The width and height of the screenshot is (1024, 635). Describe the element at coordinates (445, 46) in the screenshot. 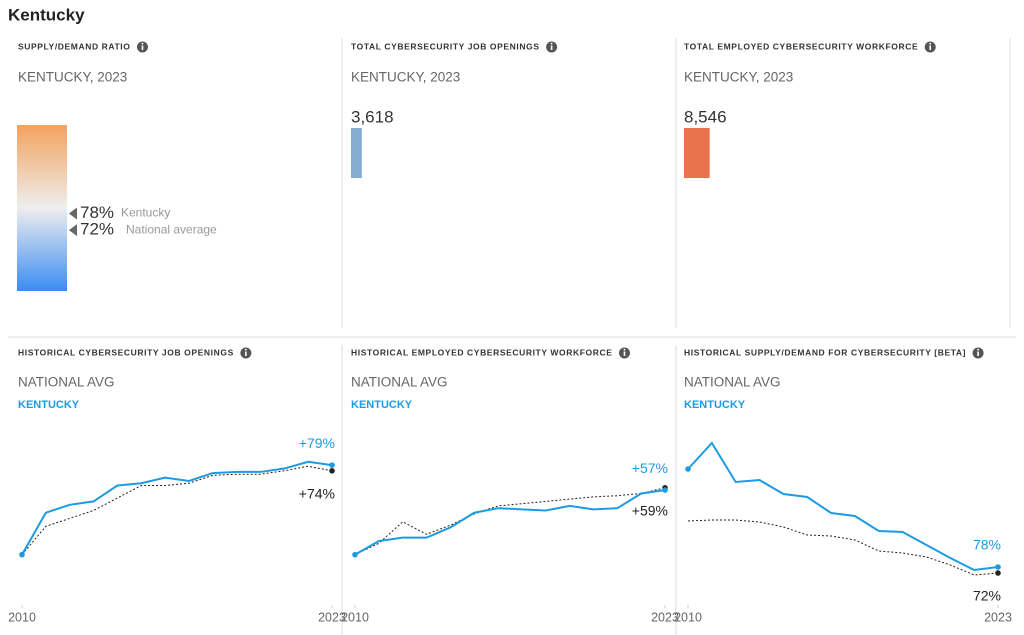

I see `panel-title: TOTAL CYBERSECURITY JOB OPENINGS` at that location.